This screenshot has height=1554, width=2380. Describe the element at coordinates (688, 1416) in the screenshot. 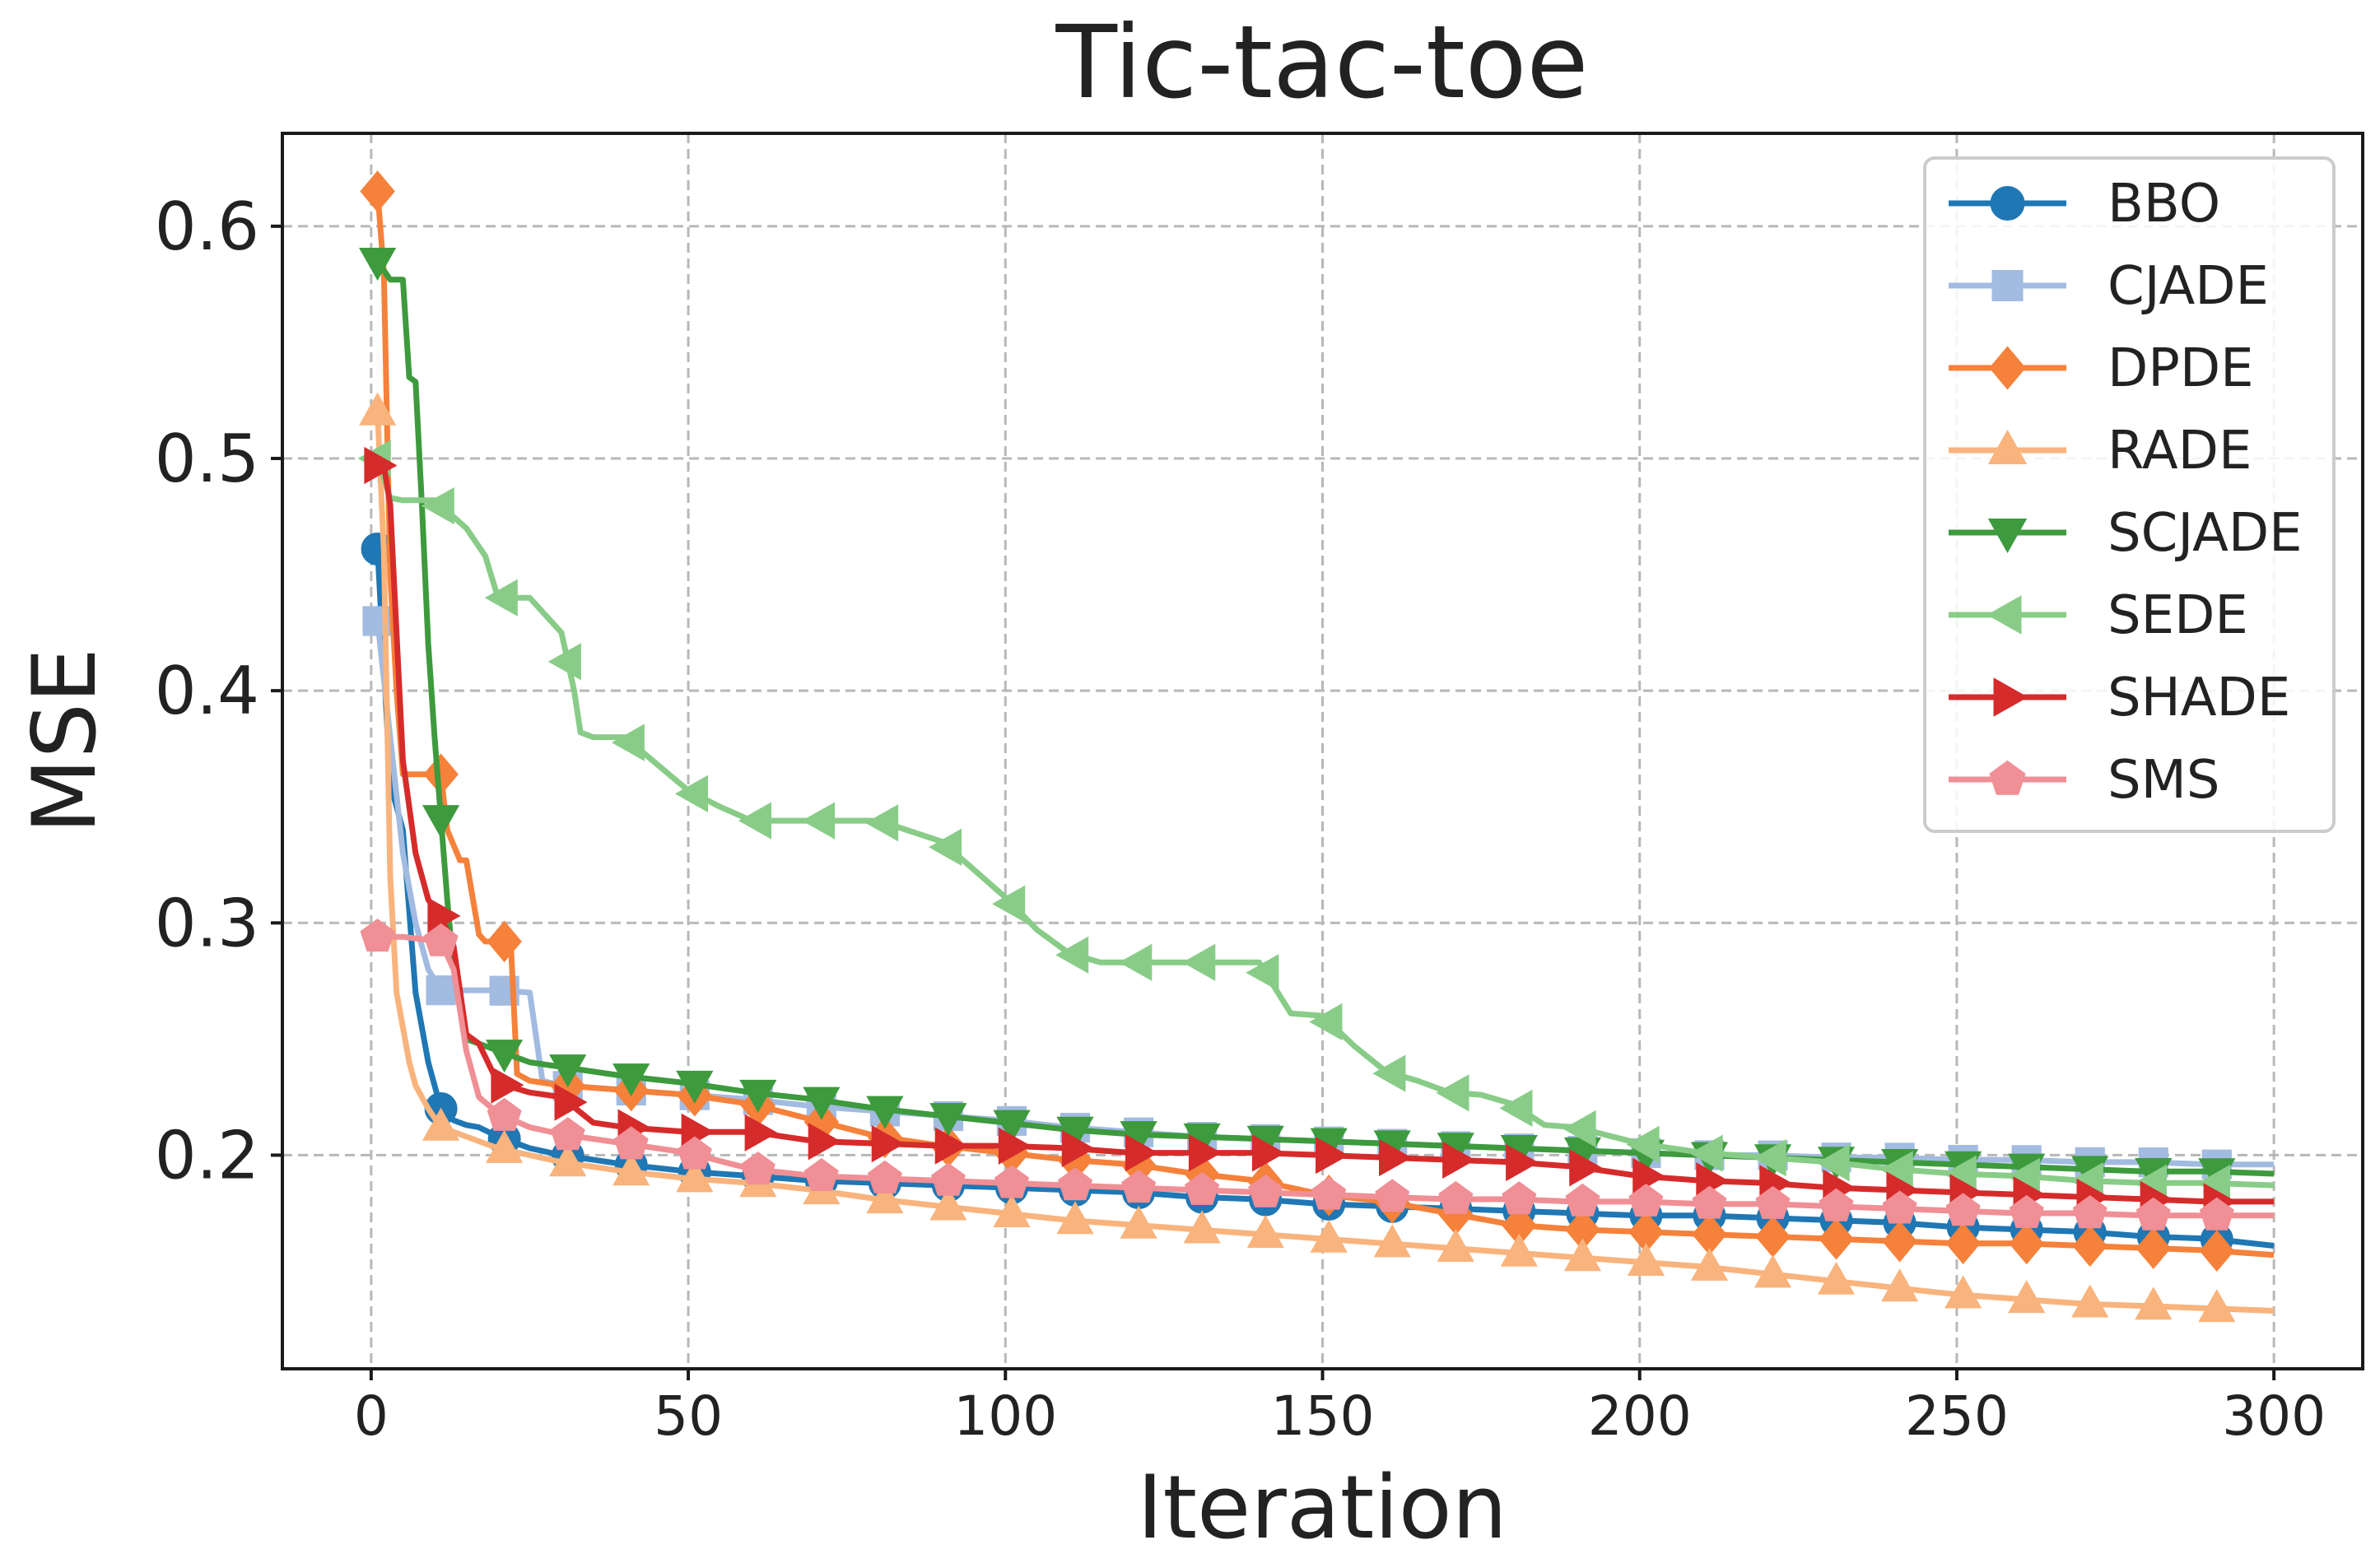

I see `x-tick-label: 50` at that location.